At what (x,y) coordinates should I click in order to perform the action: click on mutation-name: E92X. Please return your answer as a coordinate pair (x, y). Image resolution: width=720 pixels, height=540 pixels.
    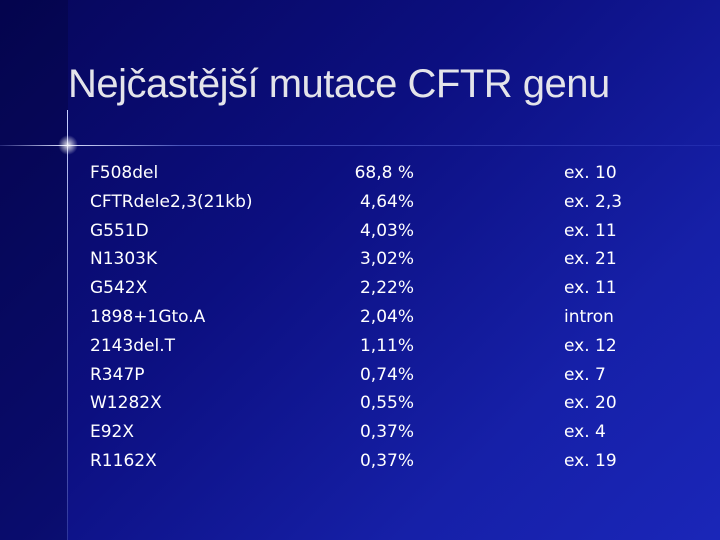
    Looking at the image, I should click on (112, 432).